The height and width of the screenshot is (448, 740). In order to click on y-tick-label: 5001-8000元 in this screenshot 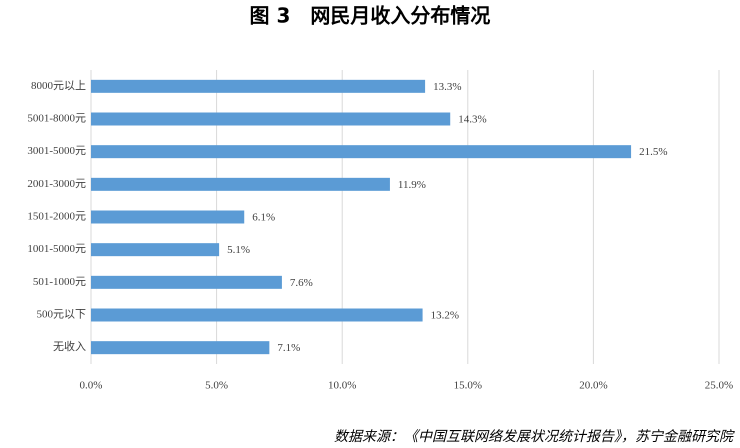, I will do `click(56, 119)`.